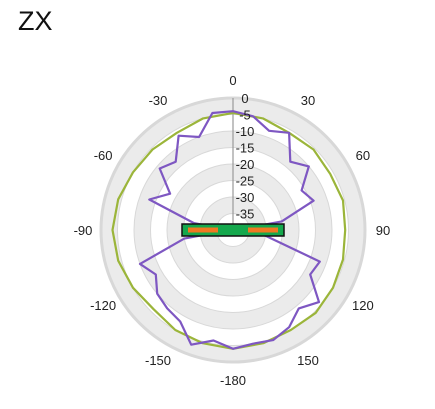 This screenshot has height=409, width=435. What do you see at coordinates (245, 164) in the screenshot?
I see `radial-tick-label: -20` at bounding box center [245, 164].